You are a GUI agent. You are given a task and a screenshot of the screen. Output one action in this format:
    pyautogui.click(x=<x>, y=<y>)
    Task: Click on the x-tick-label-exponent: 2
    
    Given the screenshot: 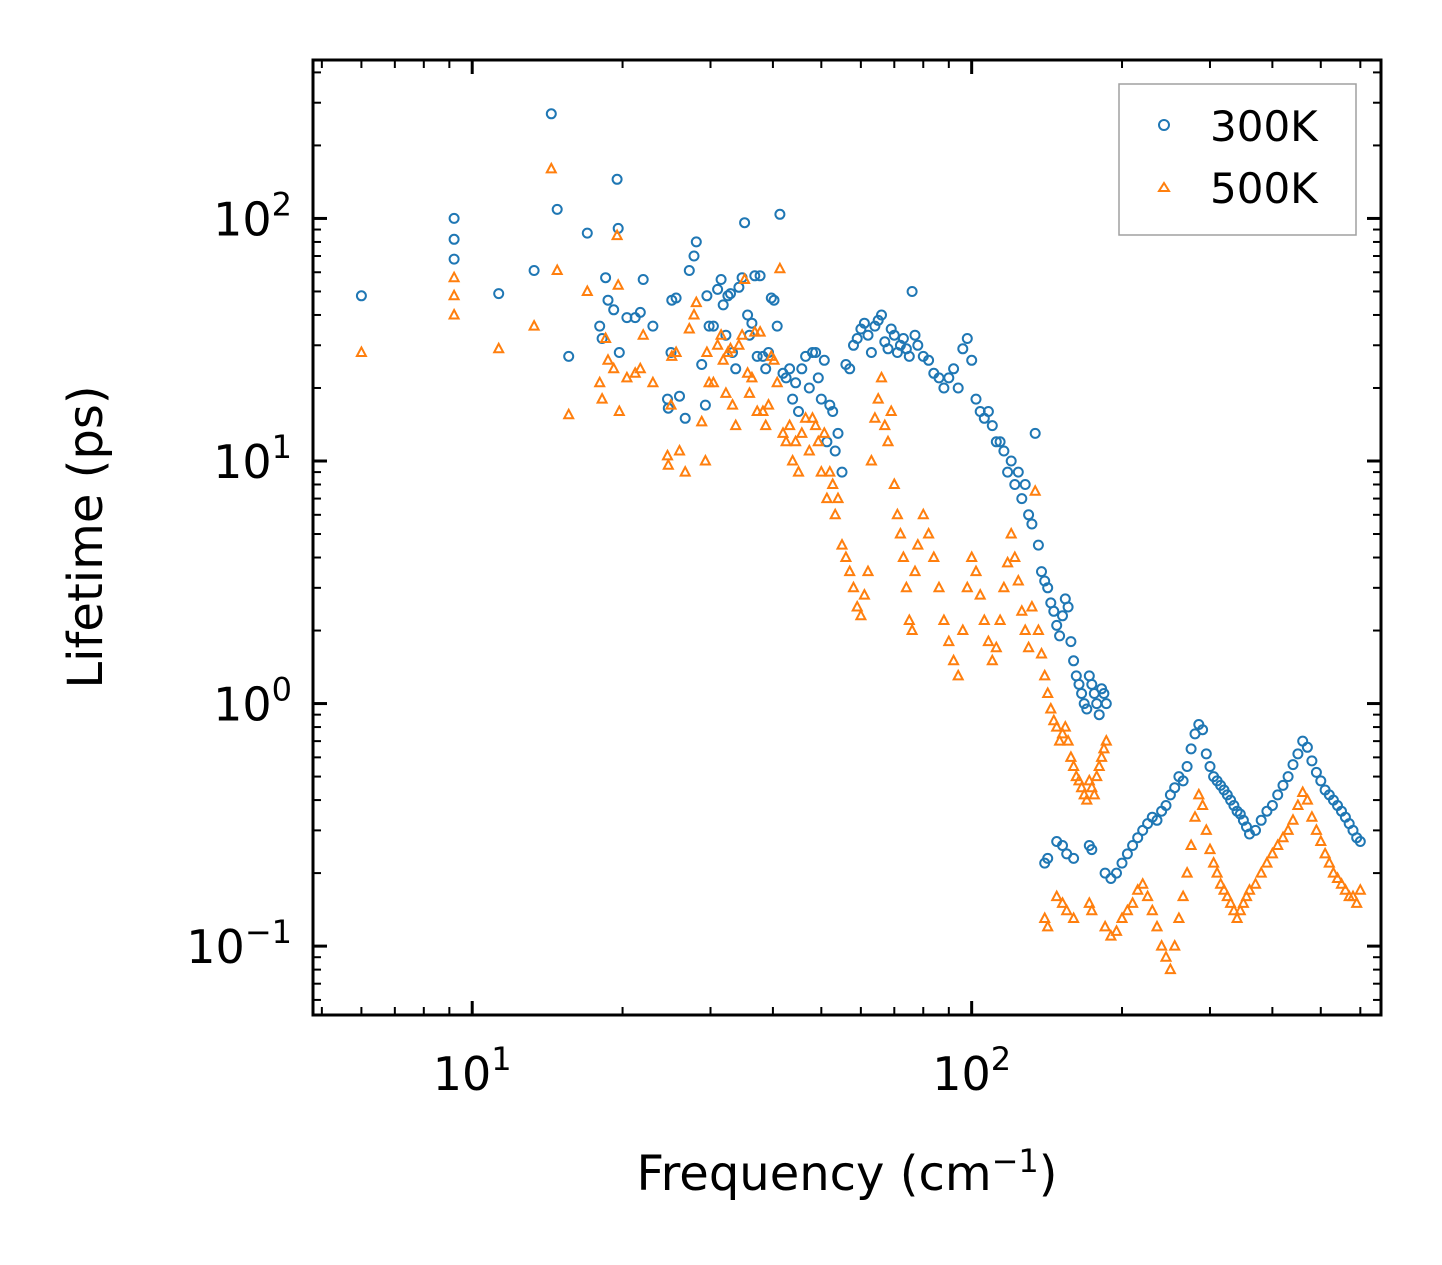 What is the action you would take?
    pyautogui.click(x=1001, y=1059)
    